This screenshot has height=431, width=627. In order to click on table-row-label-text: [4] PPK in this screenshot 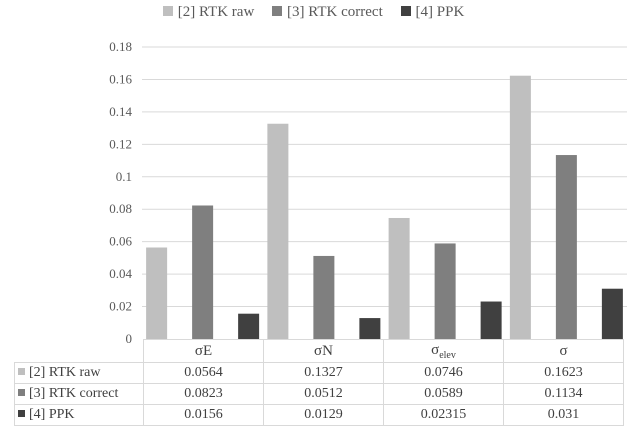, I will do `click(52, 414)`.